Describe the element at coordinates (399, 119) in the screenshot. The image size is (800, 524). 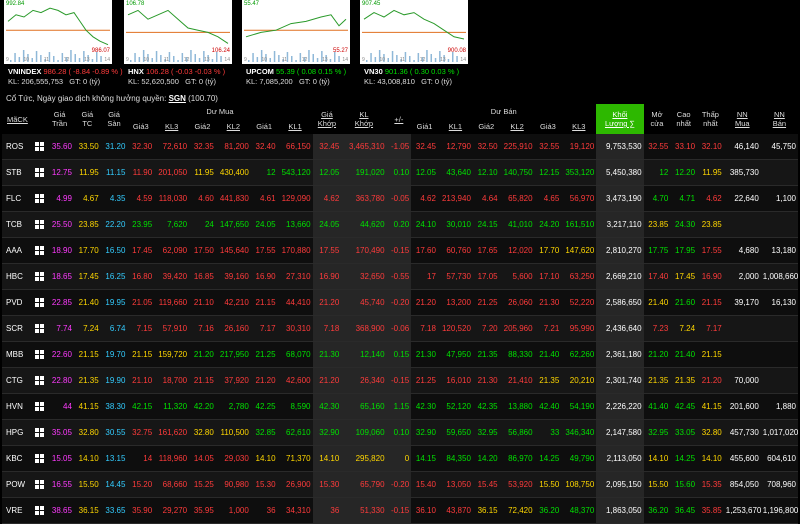
I see `col-header: +/-` at that location.